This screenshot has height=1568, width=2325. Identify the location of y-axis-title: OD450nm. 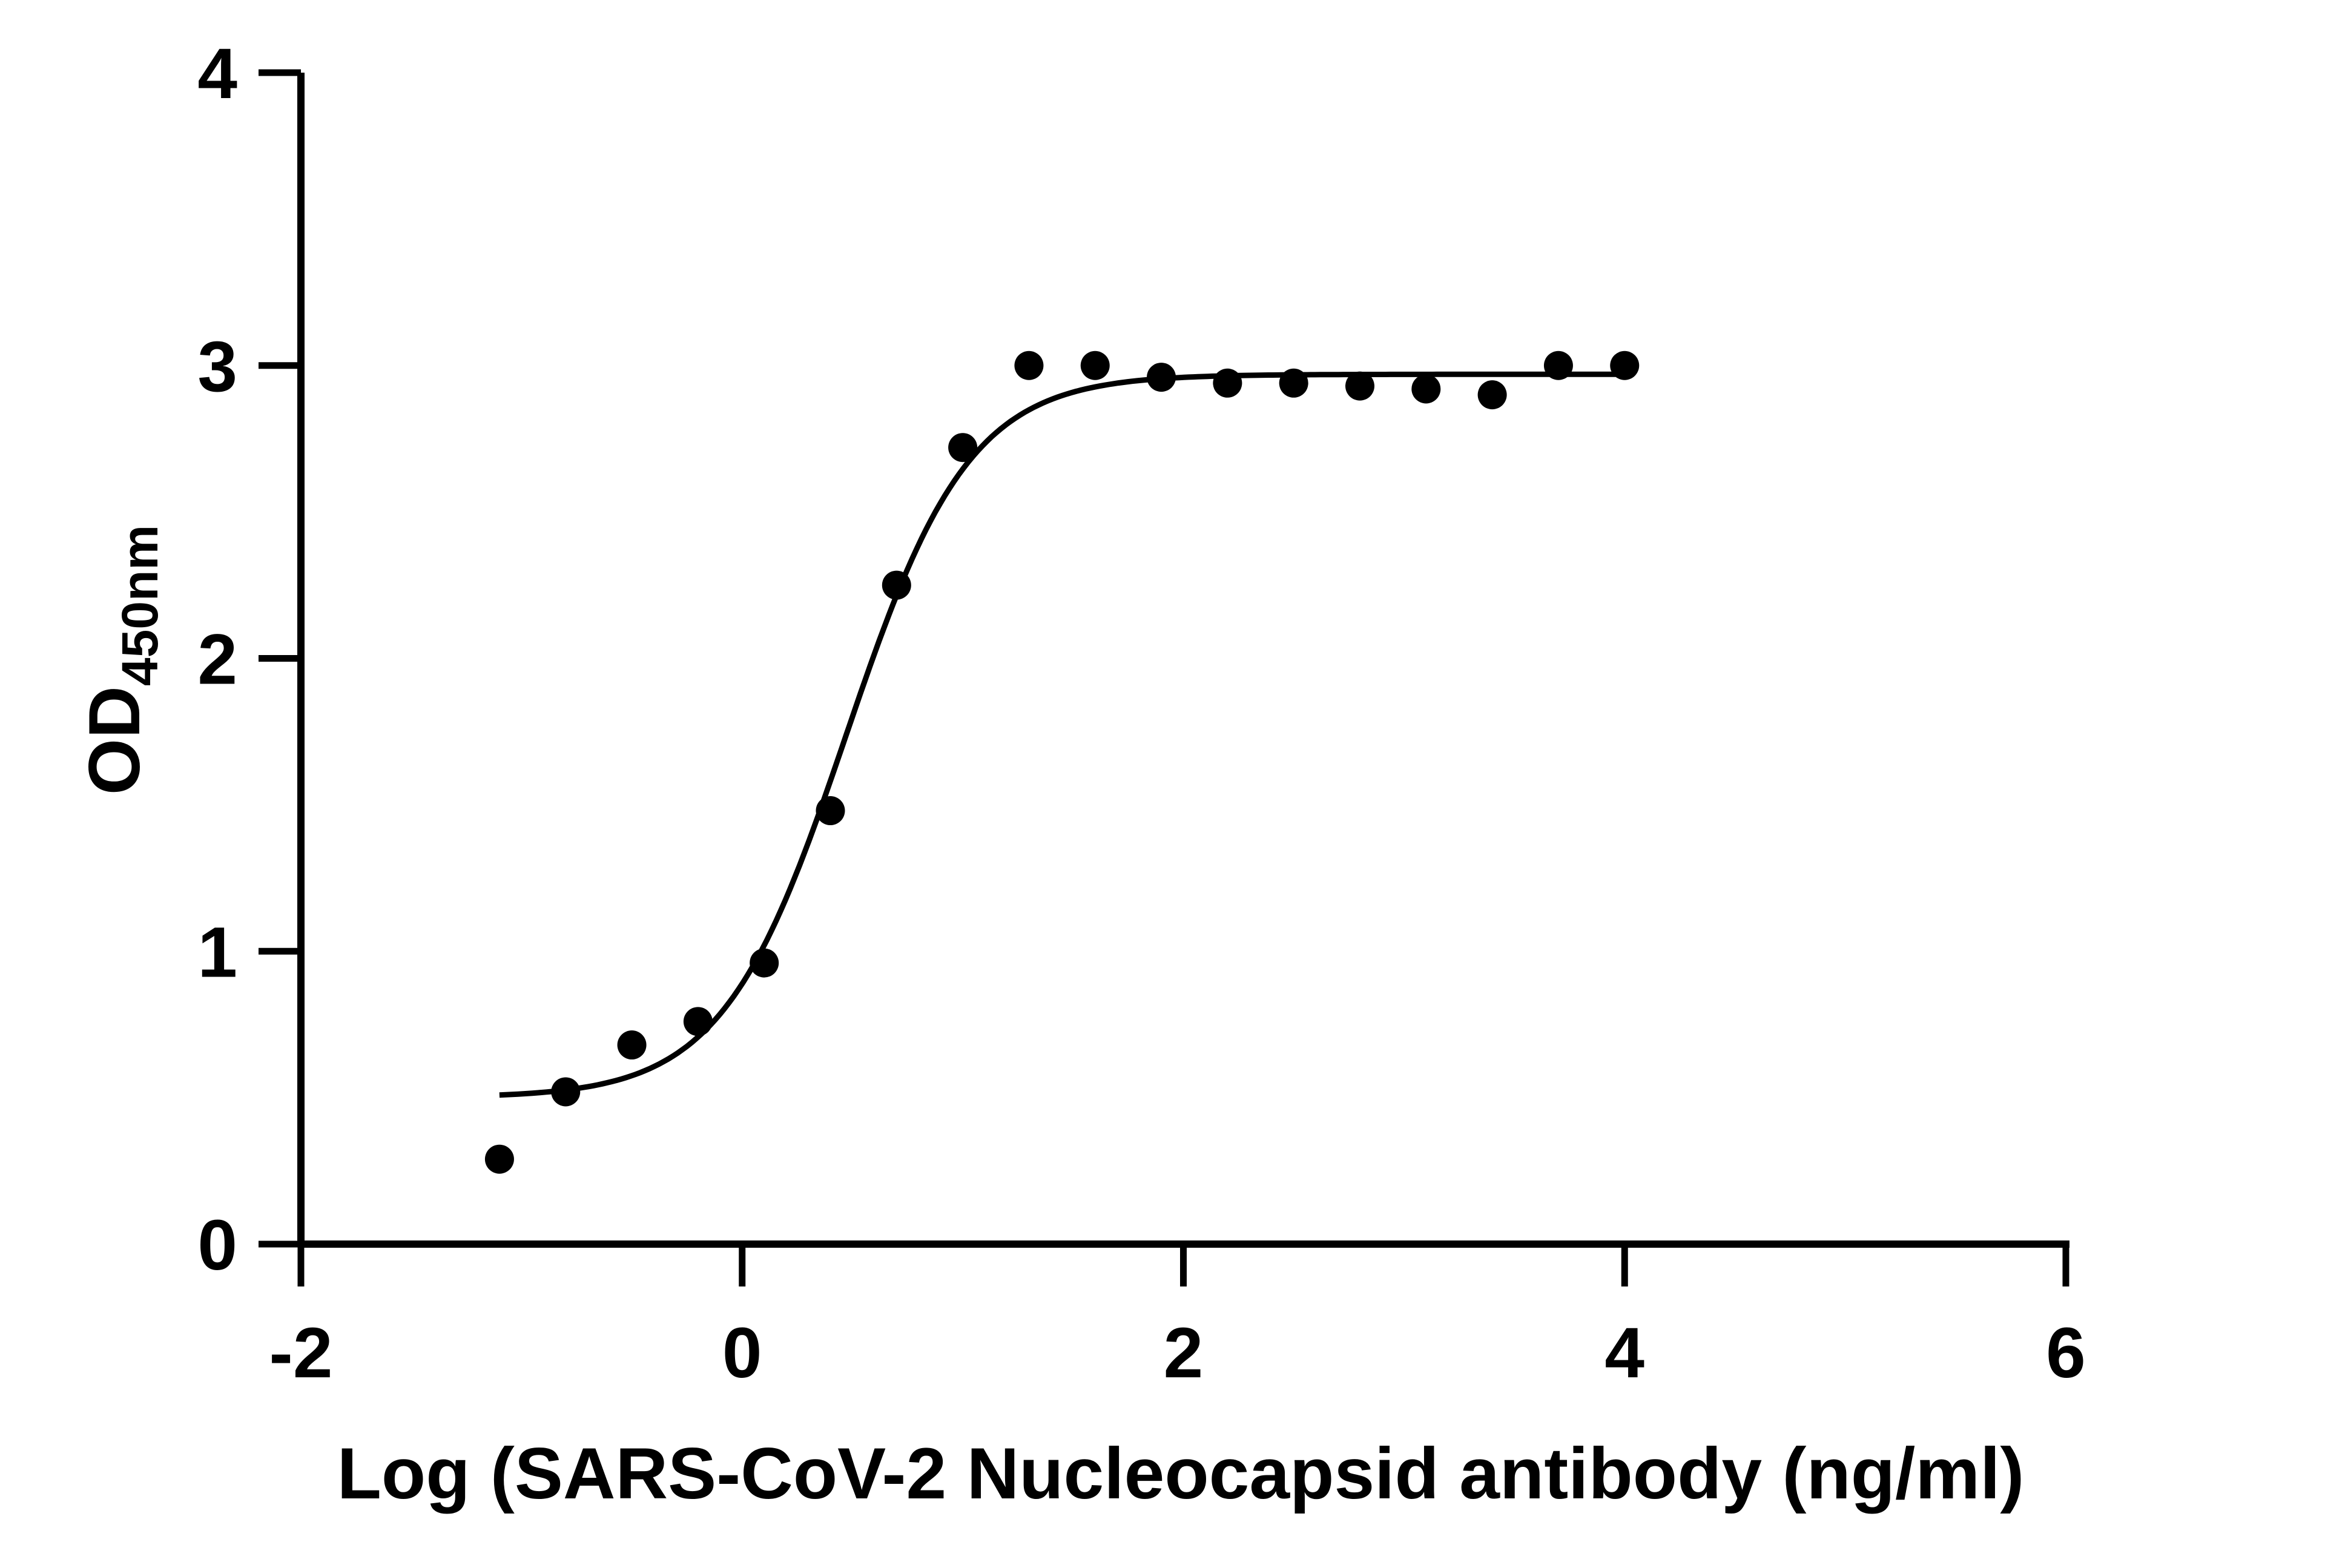
(121, 660).